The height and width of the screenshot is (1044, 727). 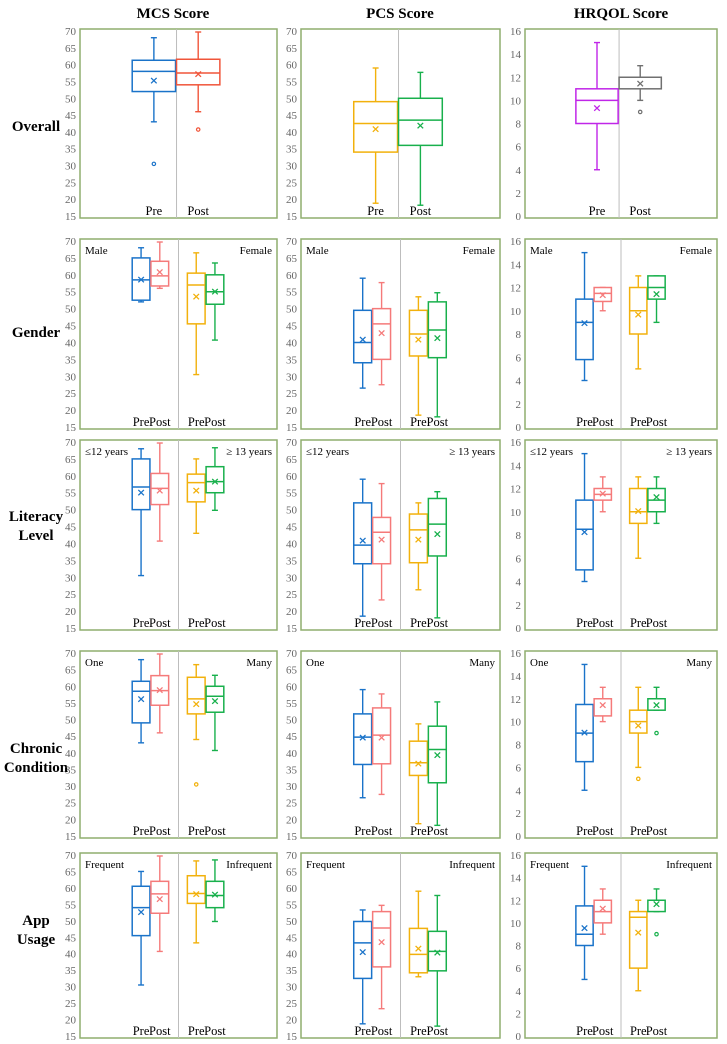 What do you see at coordinates (104, 865) in the screenshot?
I see `group-label: Frequent` at bounding box center [104, 865].